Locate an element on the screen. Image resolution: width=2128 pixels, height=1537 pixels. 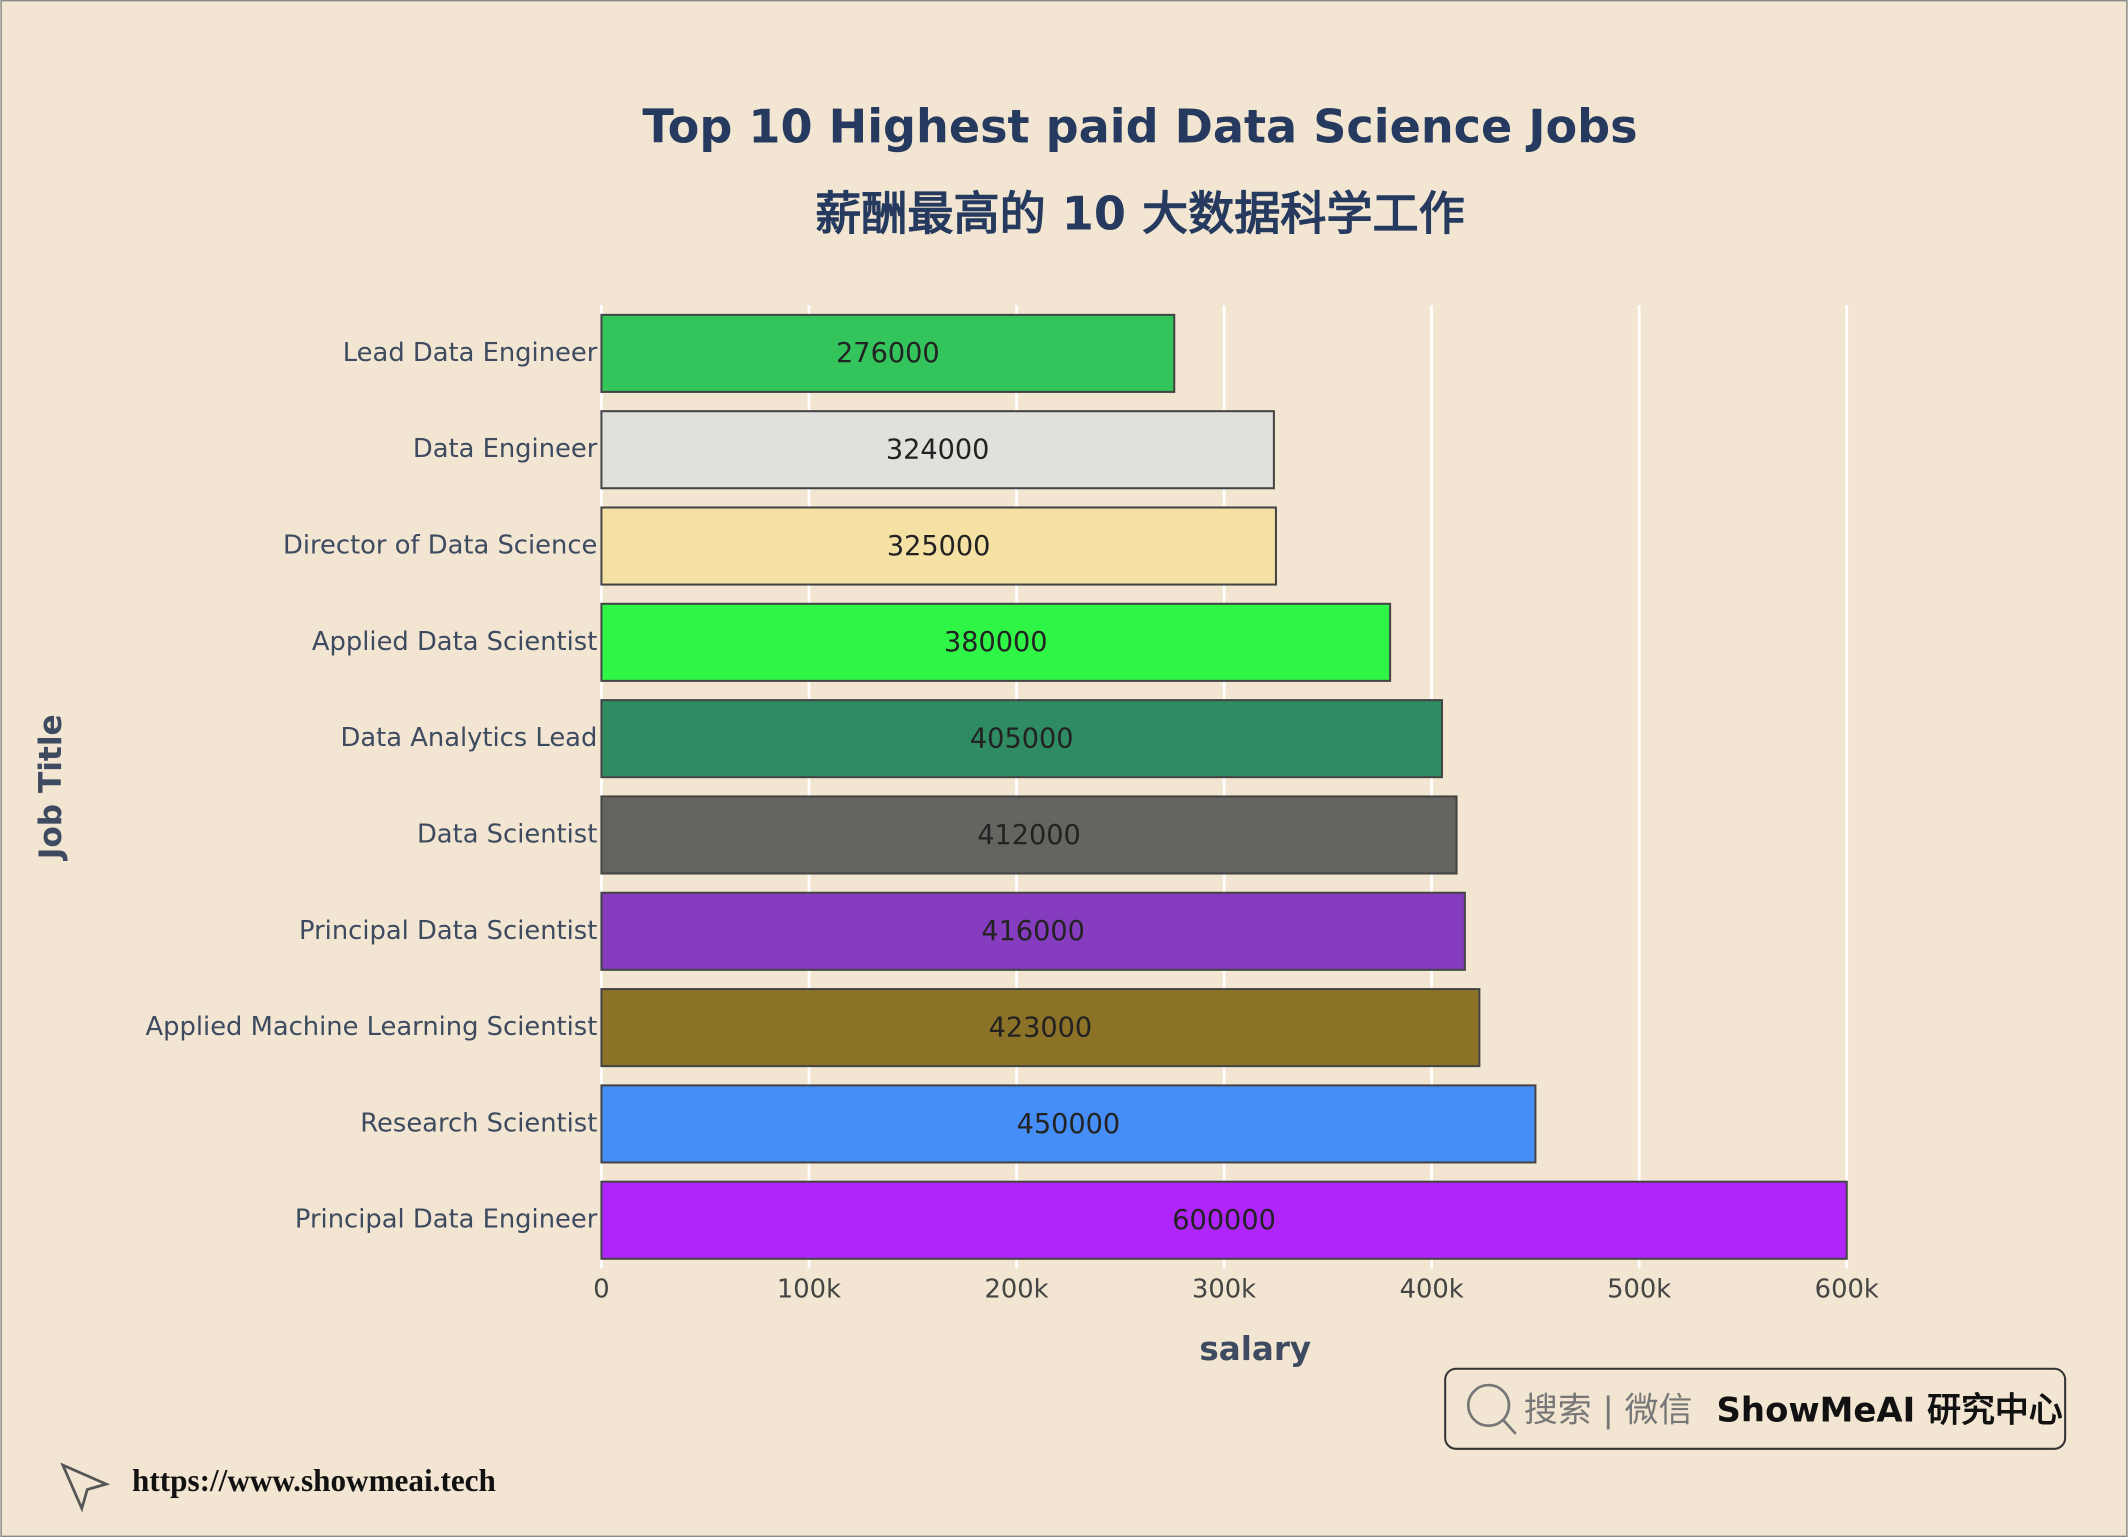
value-label: 412000 is located at coordinates (1029, 835).